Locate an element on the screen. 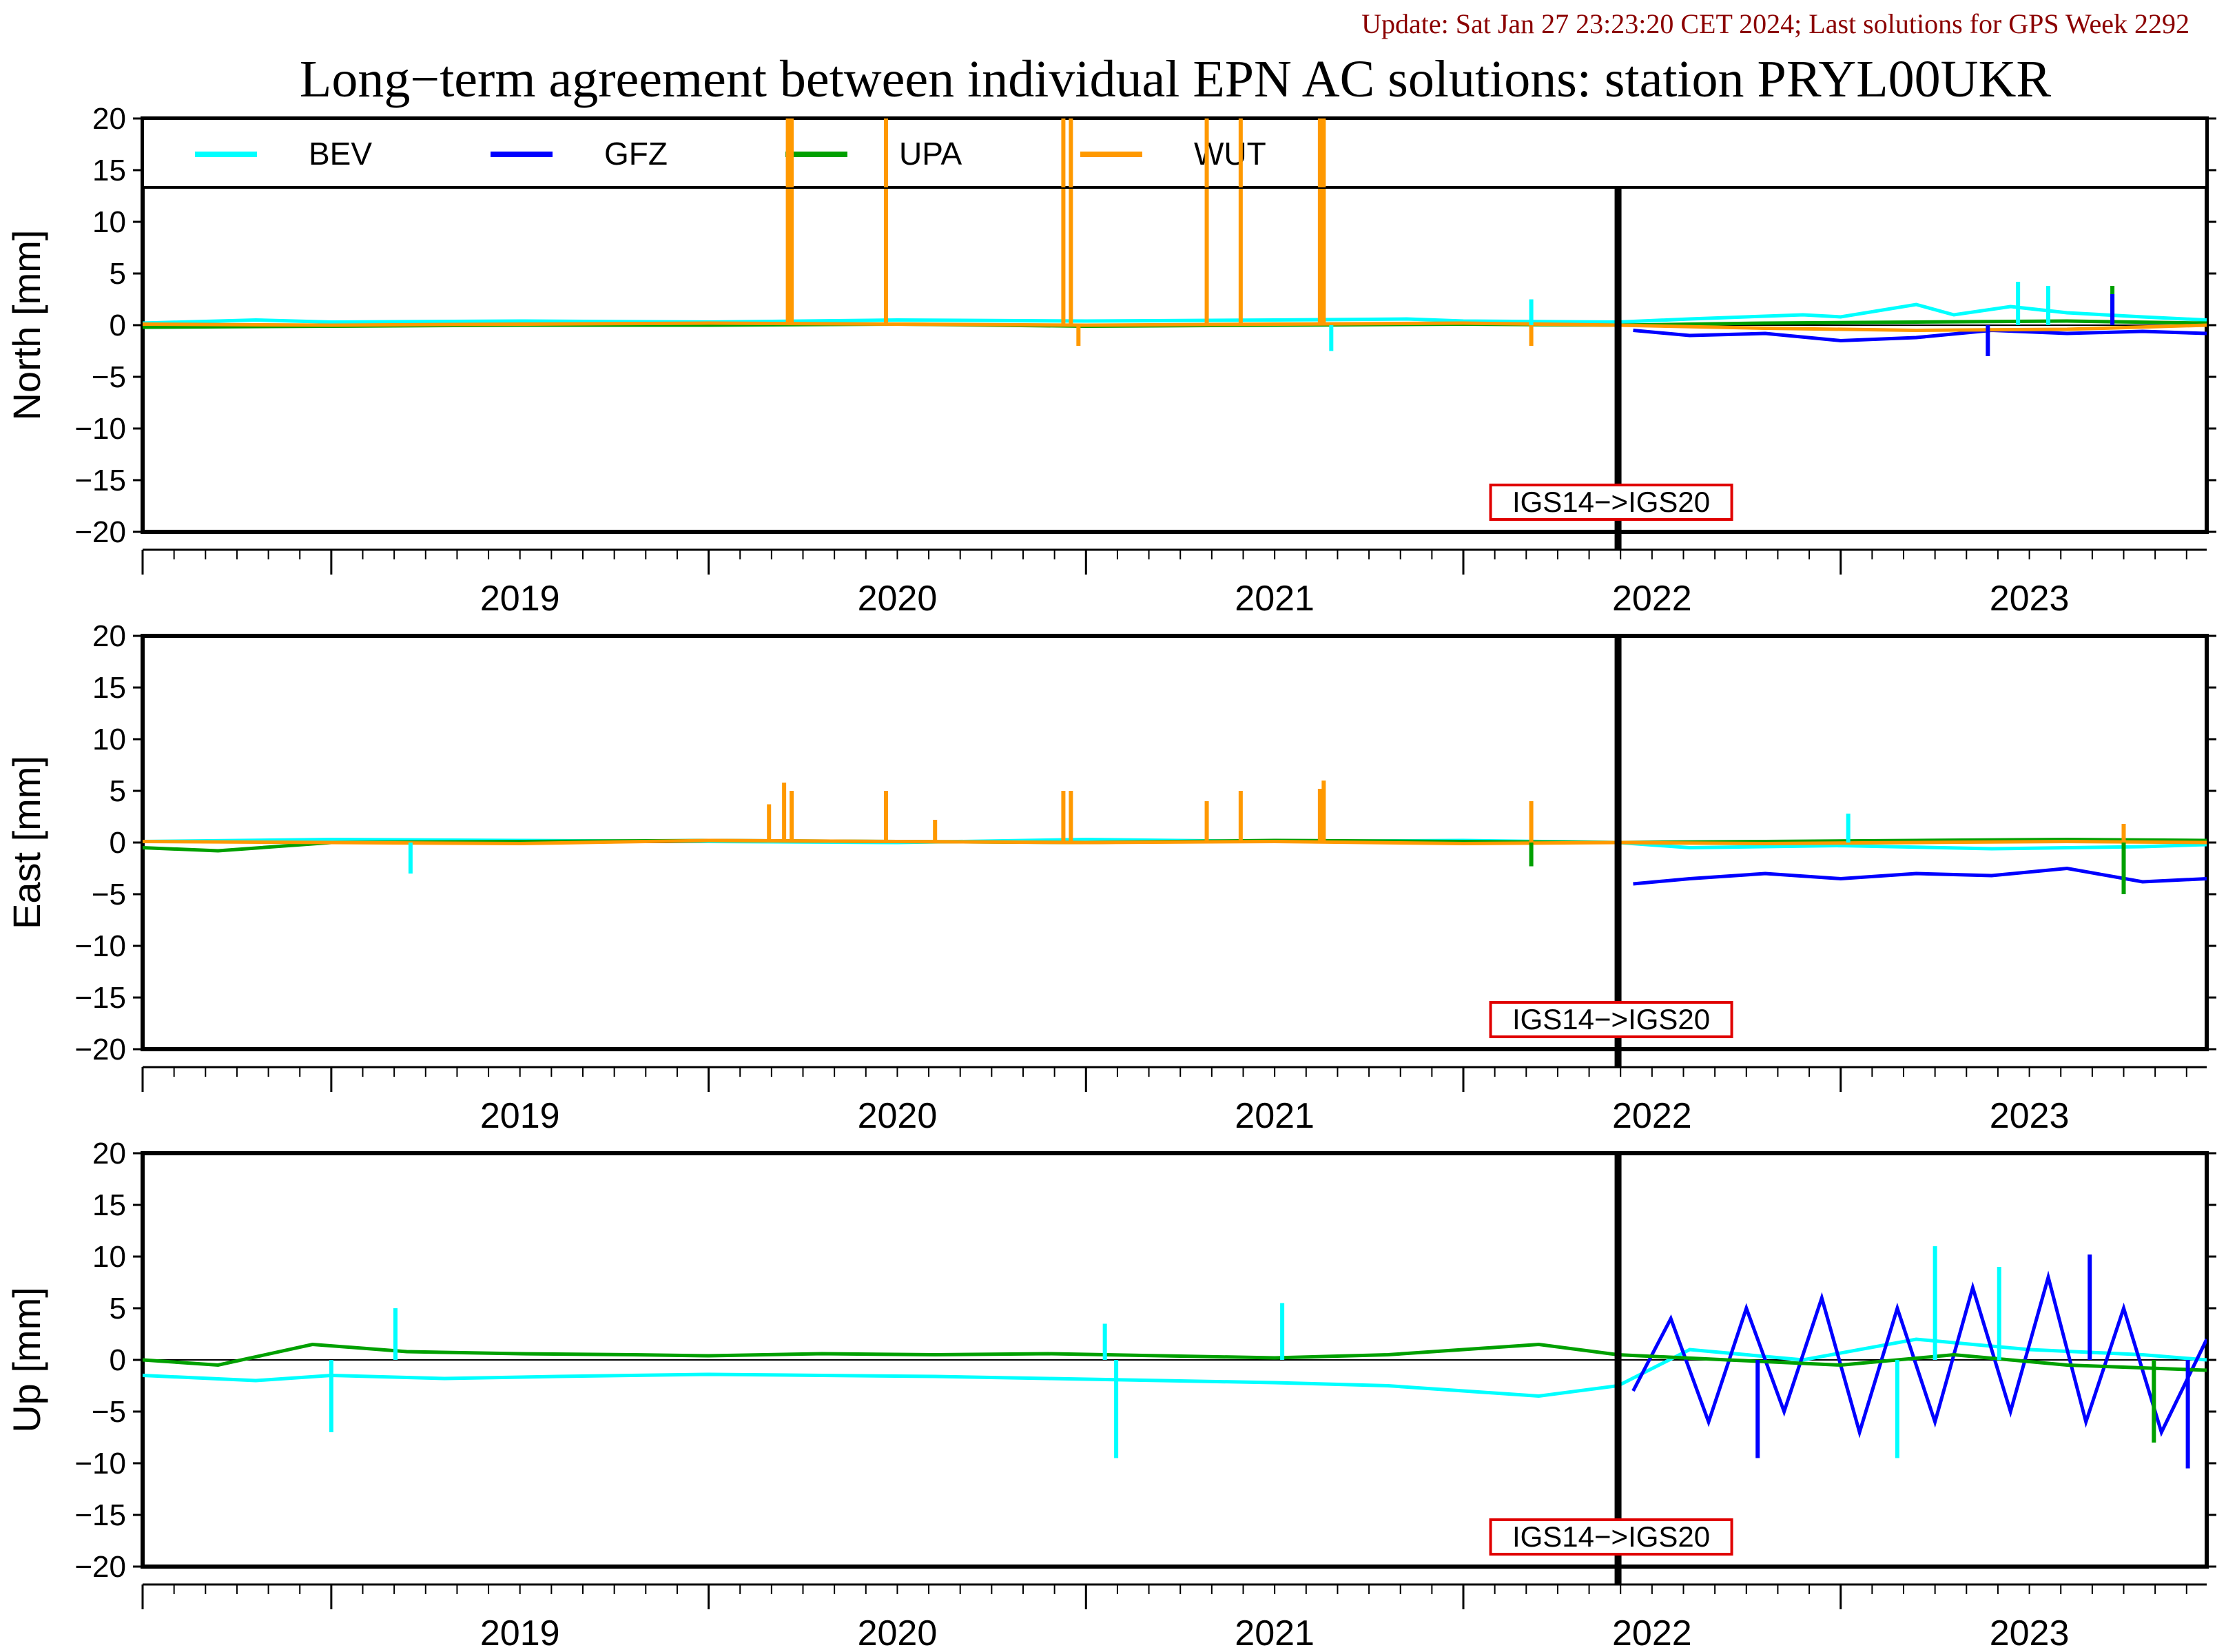 This screenshot has height=1652, width=2226. legend-label-gfz: GFZ is located at coordinates (636, 154).